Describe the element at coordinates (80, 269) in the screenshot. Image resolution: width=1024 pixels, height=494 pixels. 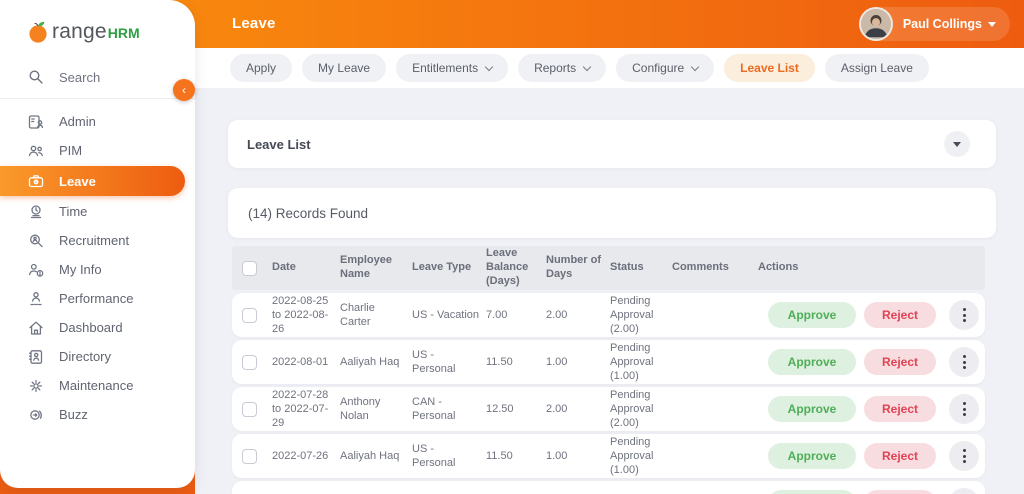
I see `sidebar-item-label: My Info` at that location.